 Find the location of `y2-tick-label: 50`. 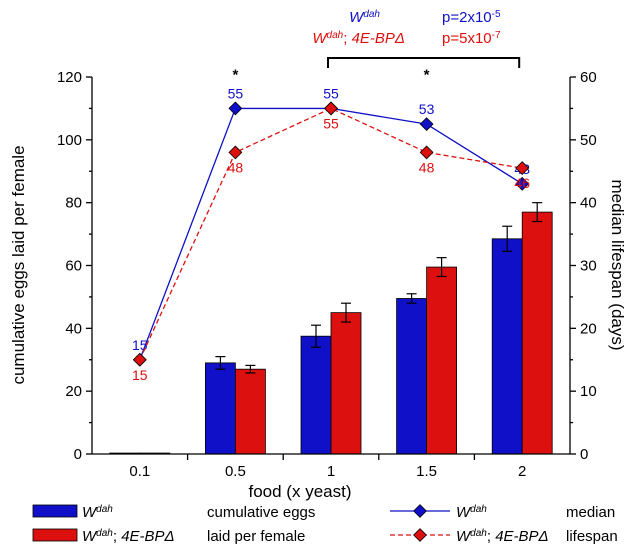

y2-tick-label: 50 is located at coordinates (588, 140).